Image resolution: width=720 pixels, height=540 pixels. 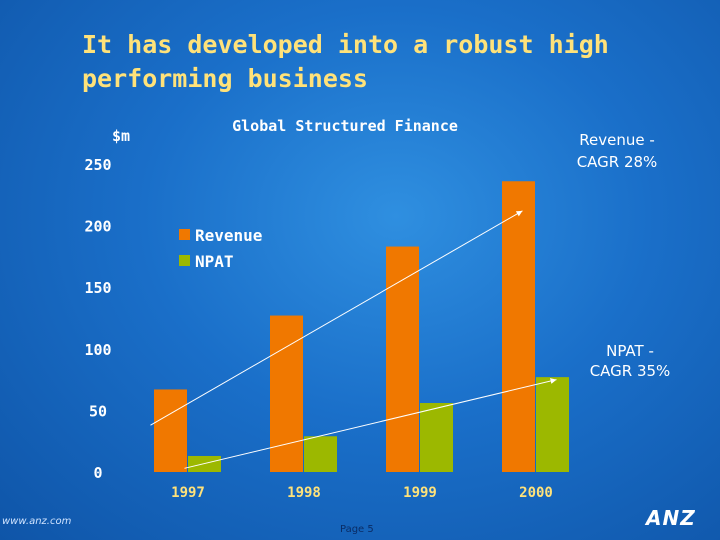 What do you see at coordinates (345, 126) in the screenshot?
I see `chart-title: Global Structured Finance` at bounding box center [345, 126].